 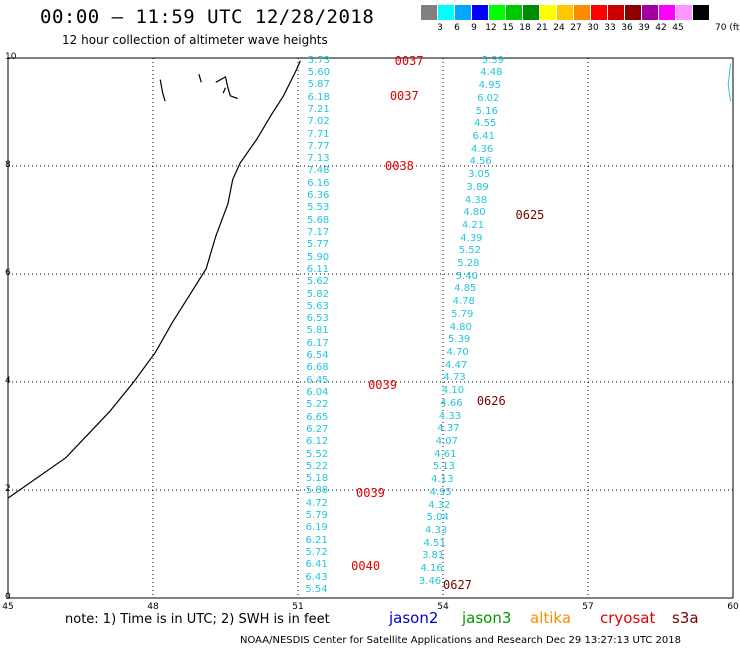 What do you see at coordinates (440, 28) in the screenshot?
I see `legend-label: 3` at bounding box center [440, 28].